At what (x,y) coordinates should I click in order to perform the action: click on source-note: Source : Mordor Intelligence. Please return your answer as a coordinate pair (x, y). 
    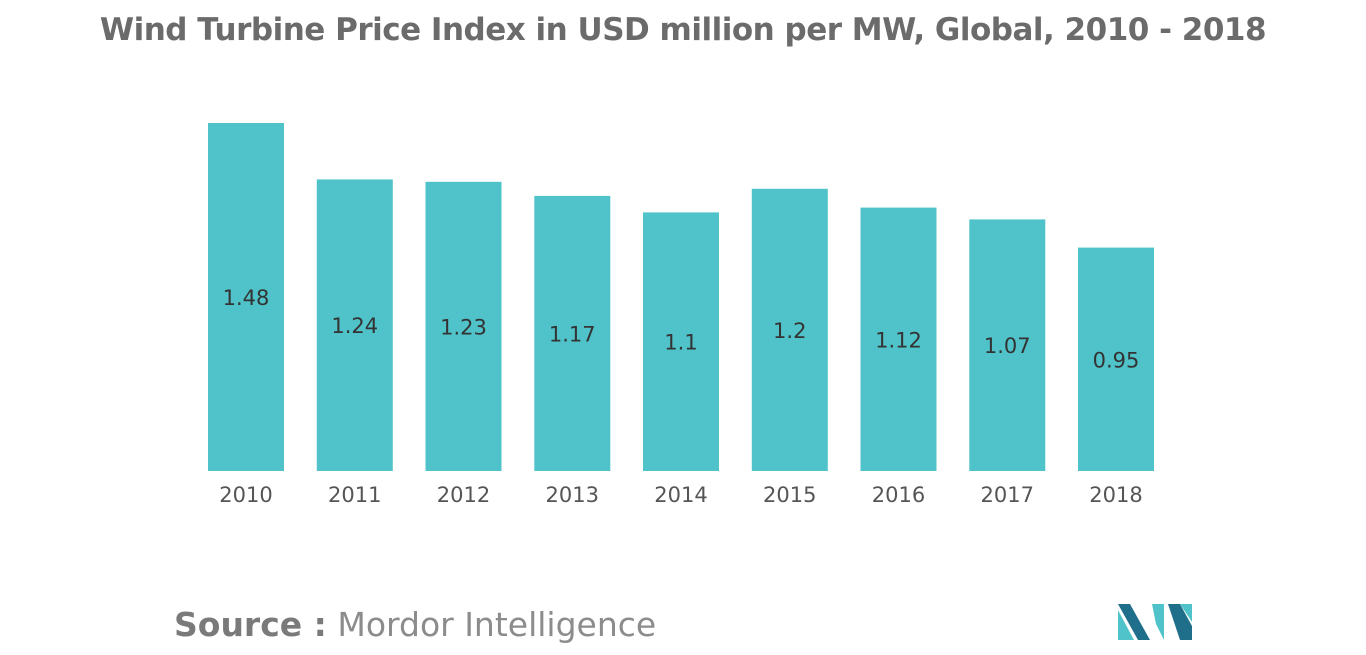
    Looking at the image, I should click on (415, 624).